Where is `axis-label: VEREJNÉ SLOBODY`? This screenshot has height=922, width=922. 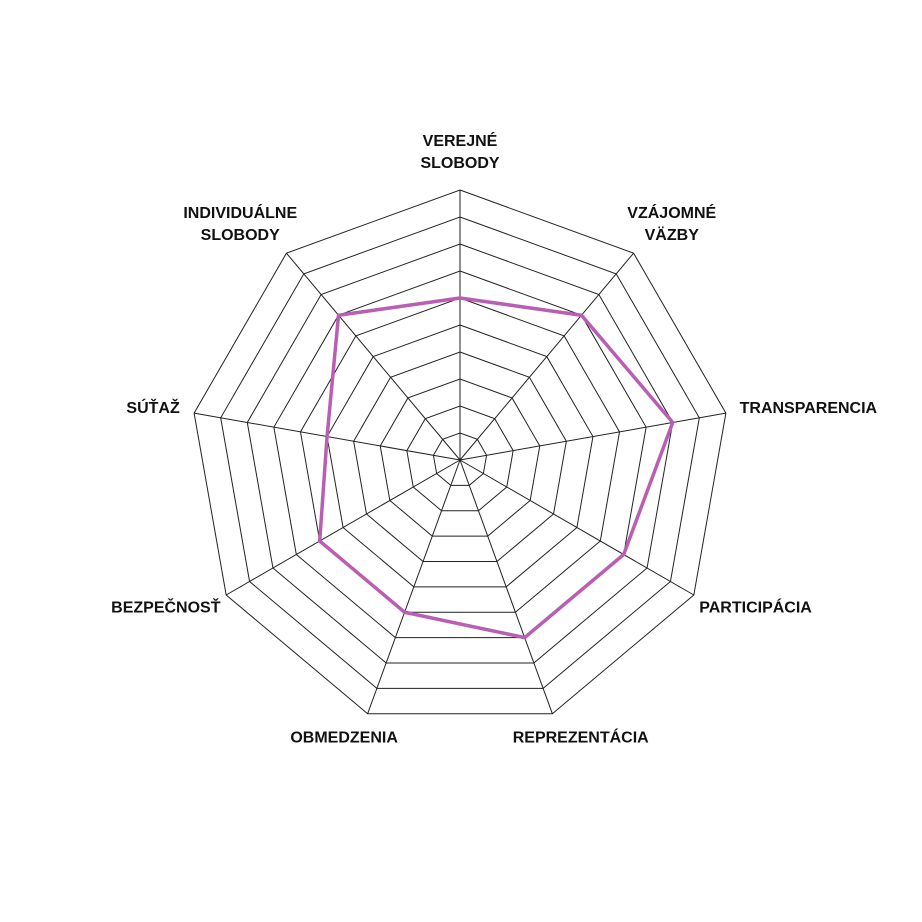
axis-label: VEREJNÉ SLOBODY is located at coordinates (460, 152).